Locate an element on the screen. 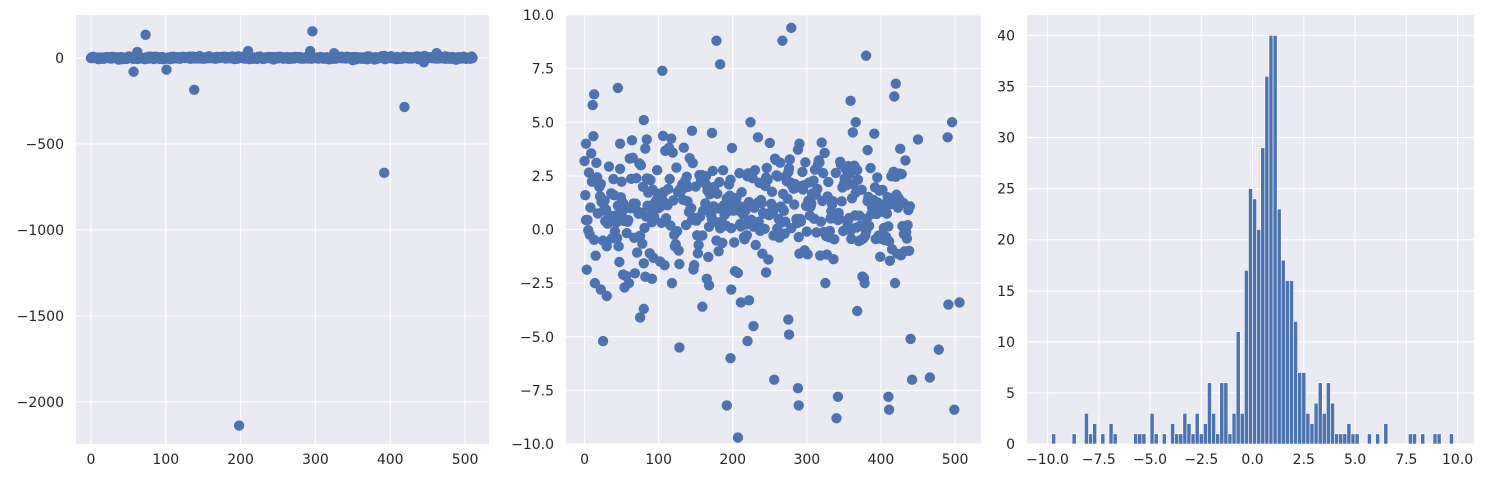 The width and height of the screenshot is (1486, 483). y-tick-label: −1500 is located at coordinates (40, 317).